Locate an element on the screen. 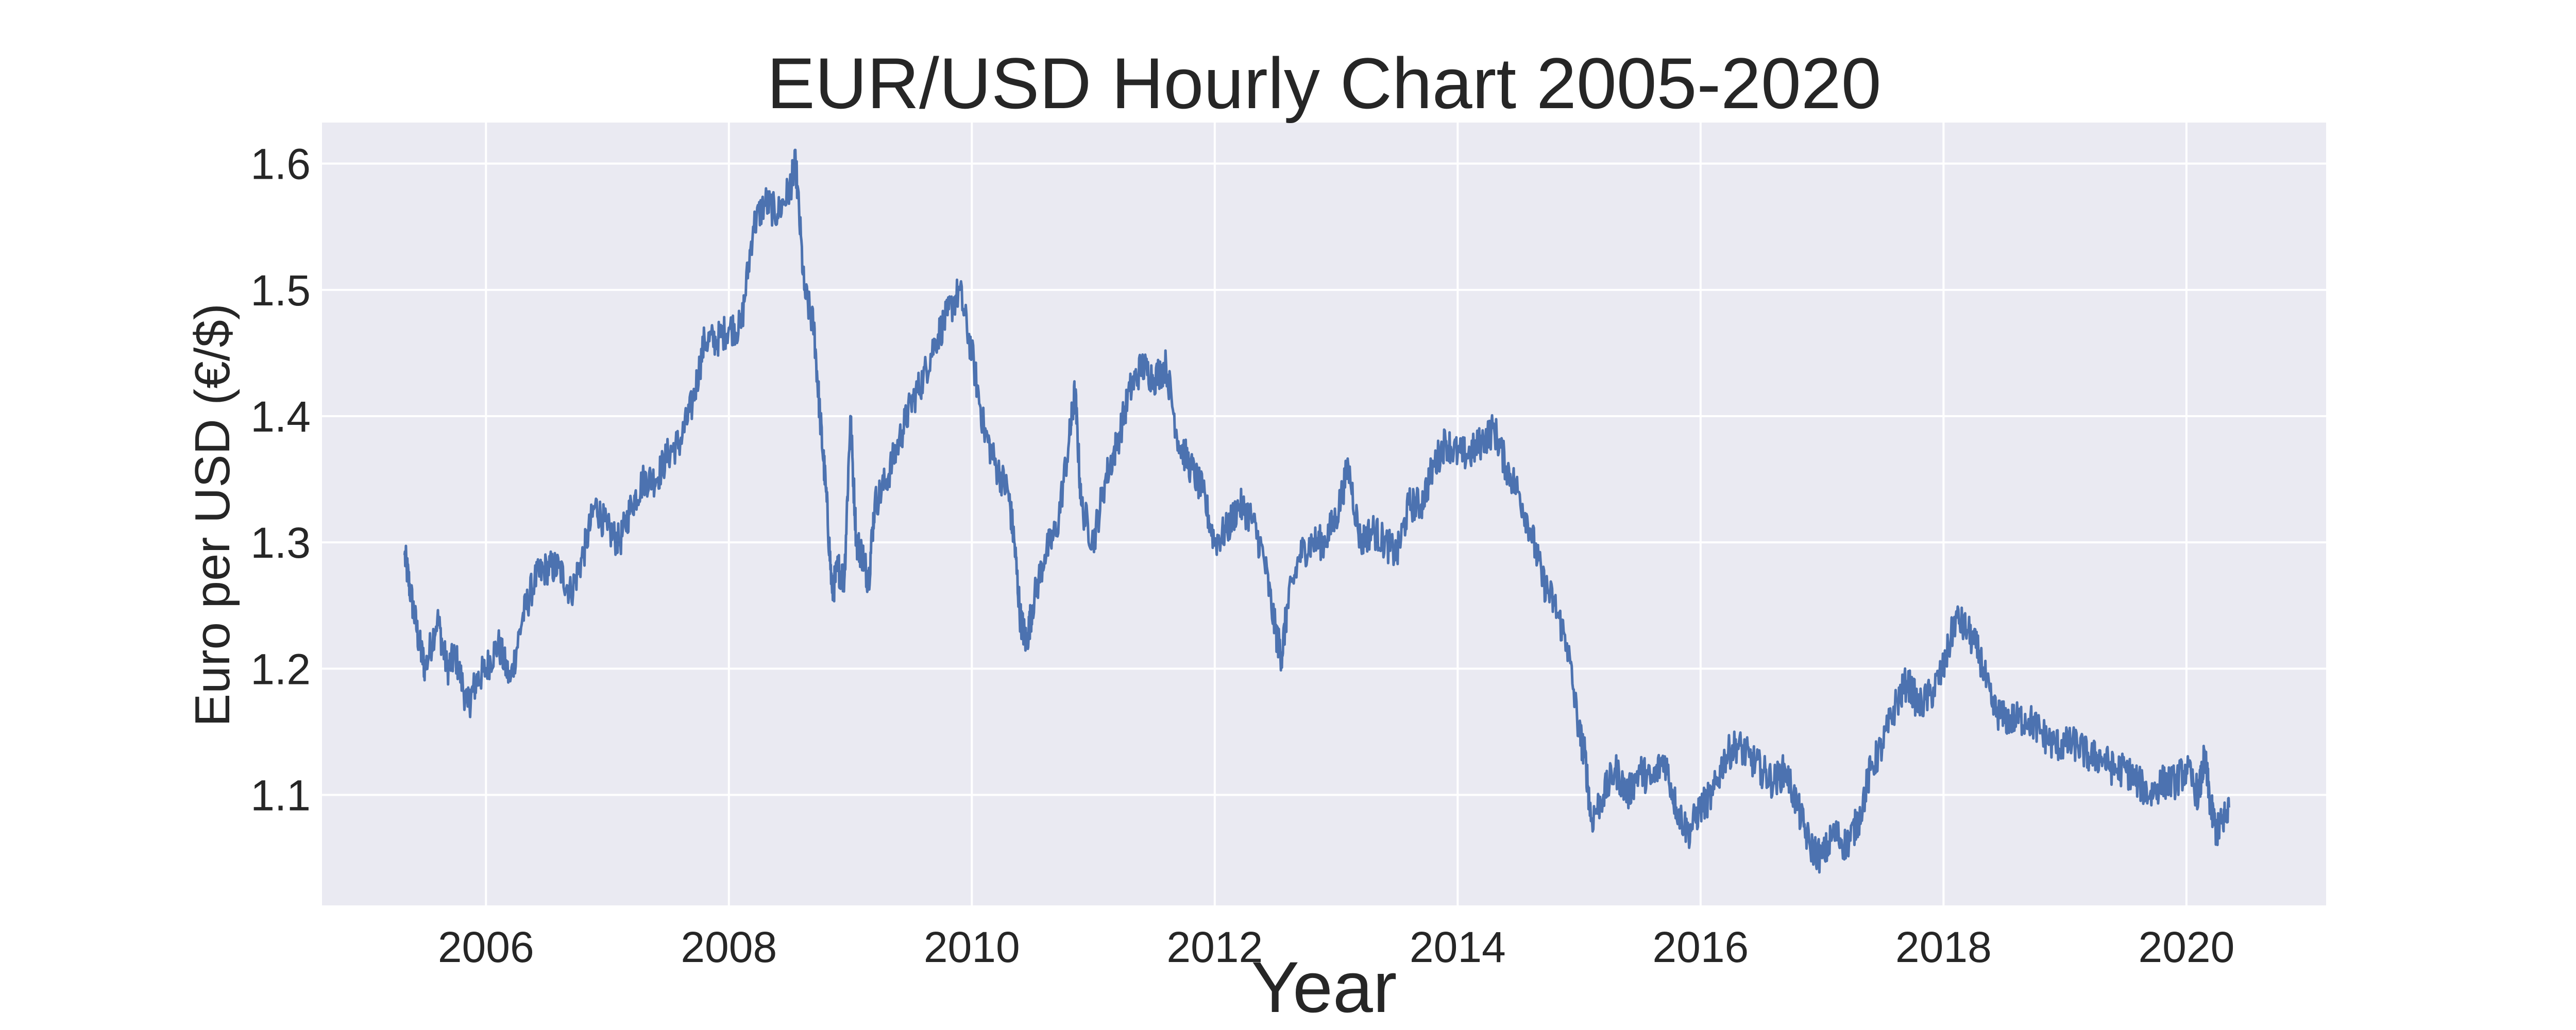 This screenshot has height=1030, width=2576. x-tick-label: 2012 is located at coordinates (1214, 947).